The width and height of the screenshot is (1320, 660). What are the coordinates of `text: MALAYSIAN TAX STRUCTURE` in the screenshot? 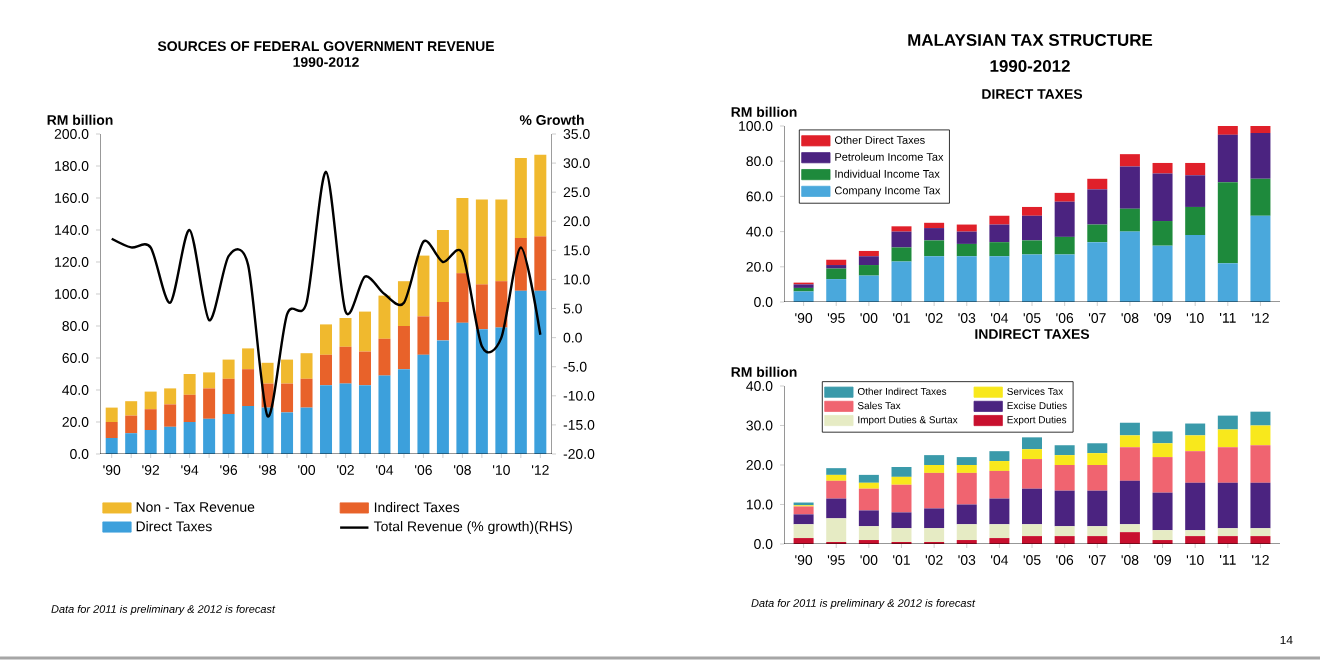 It's located at (1030, 40).